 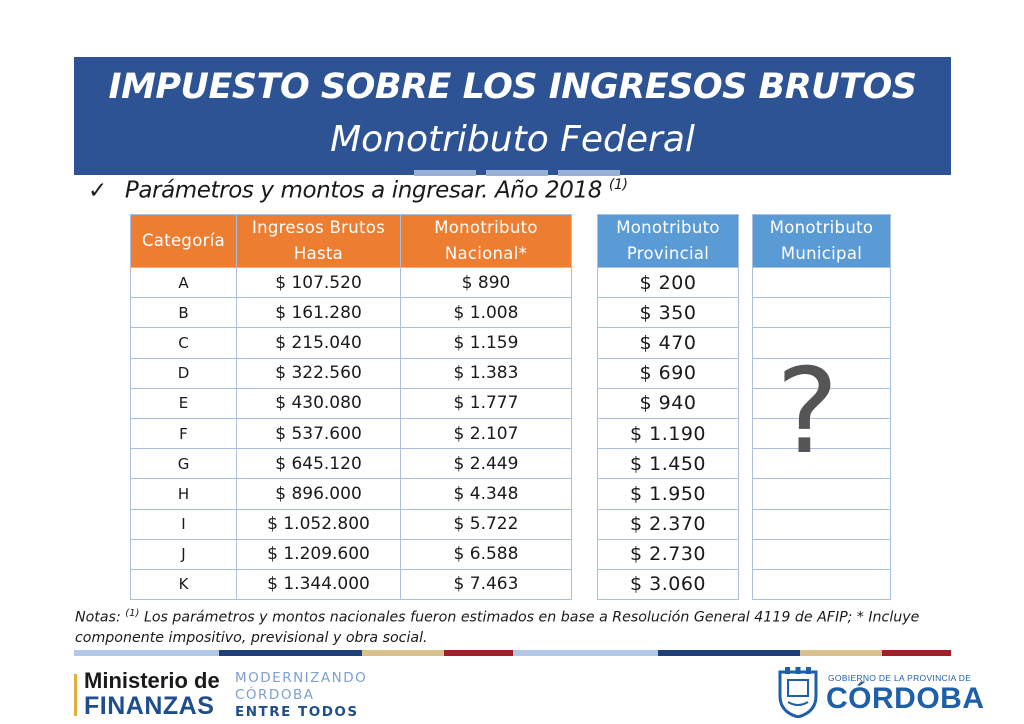 I want to click on cell-nacional: $ 890, so click(x=486, y=282).